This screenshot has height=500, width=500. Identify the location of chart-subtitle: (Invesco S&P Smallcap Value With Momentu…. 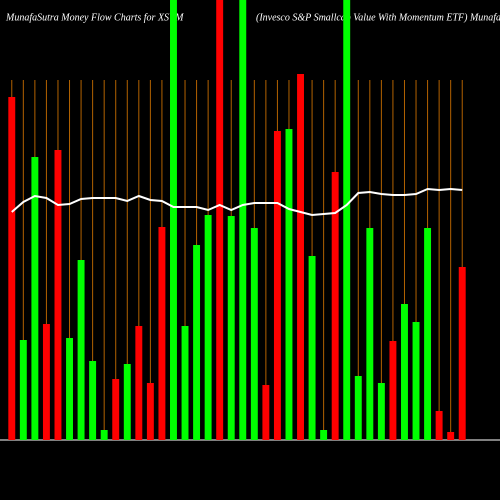
(378, 17).